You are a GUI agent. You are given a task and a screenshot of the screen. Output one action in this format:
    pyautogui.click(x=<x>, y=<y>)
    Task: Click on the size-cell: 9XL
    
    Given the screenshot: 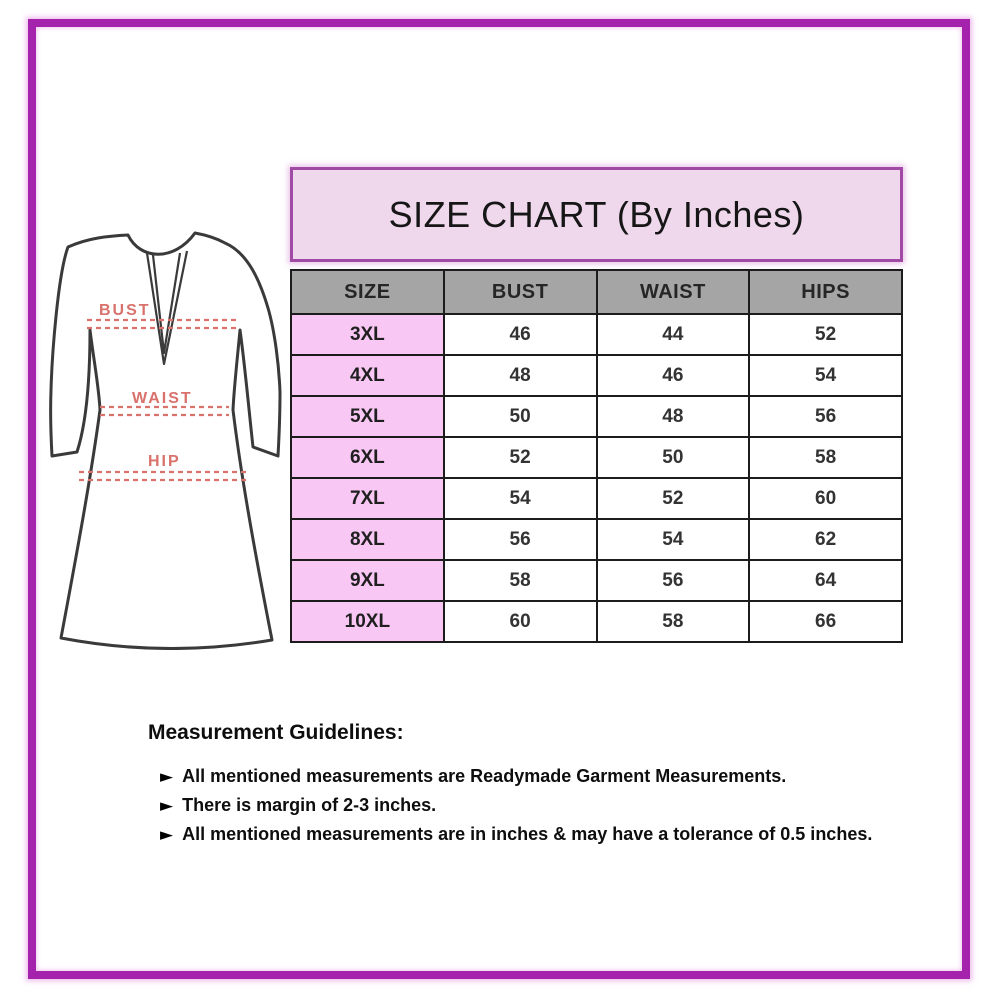 What is the action you would take?
    pyautogui.click(x=367, y=580)
    